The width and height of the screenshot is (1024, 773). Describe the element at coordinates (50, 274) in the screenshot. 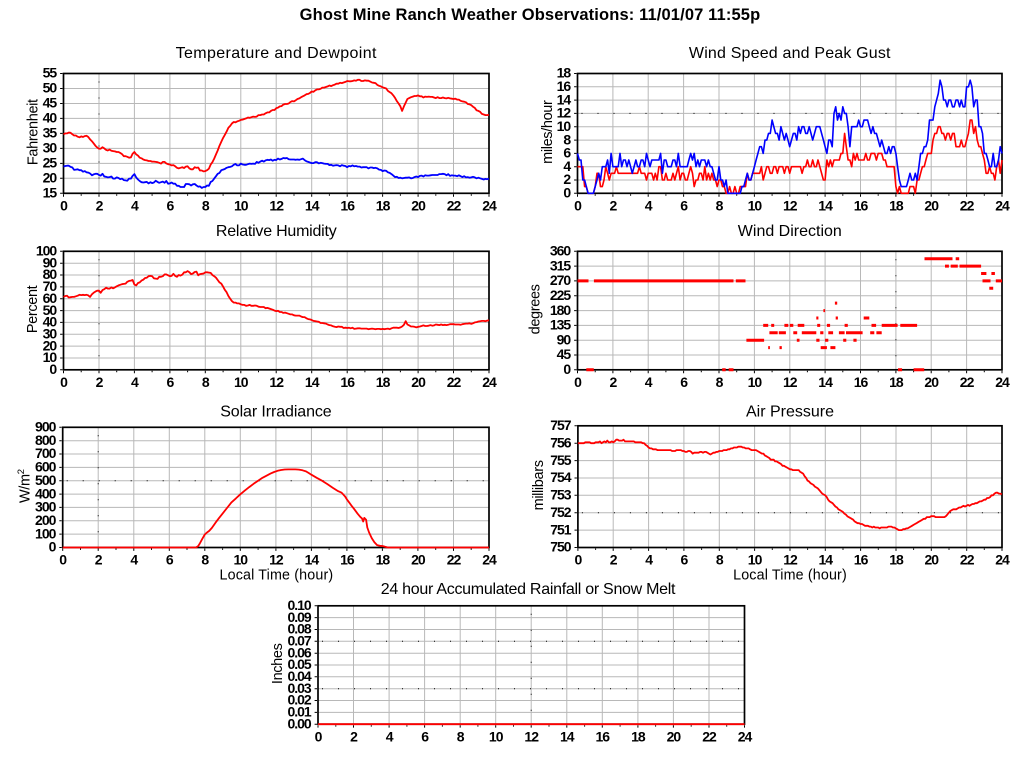

I see `svg-text: 80` at that location.